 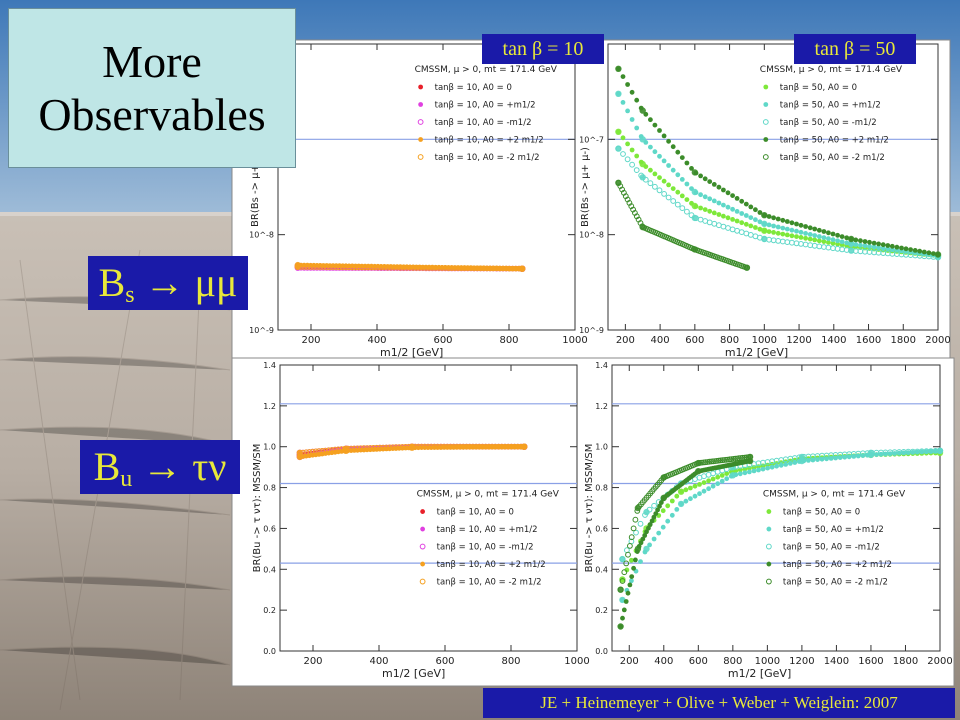 What do you see at coordinates (837, 565) in the screenshot?
I see `legend-entry: tanβ = 50, A0 = +2 m1/2` at bounding box center [837, 565].